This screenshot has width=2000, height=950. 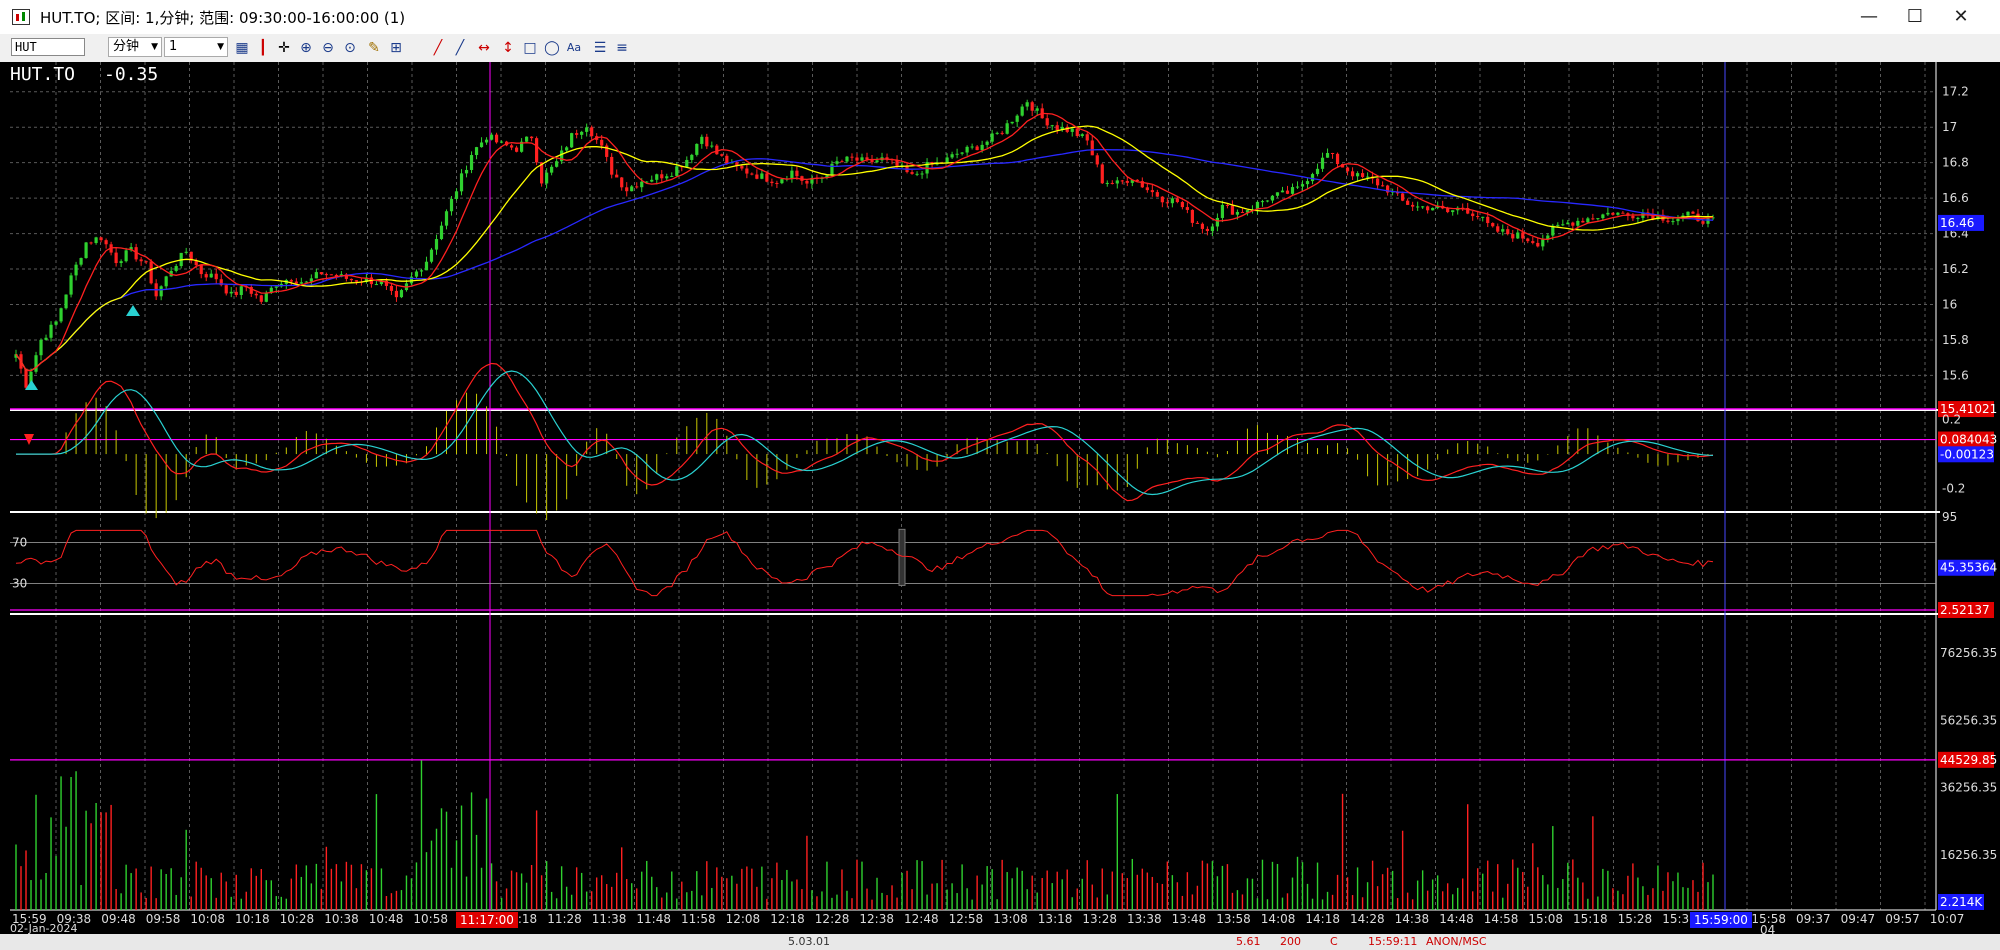 What do you see at coordinates (350, 48) in the screenshot?
I see `zoom-fit-icon: ⊙` at bounding box center [350, 48].